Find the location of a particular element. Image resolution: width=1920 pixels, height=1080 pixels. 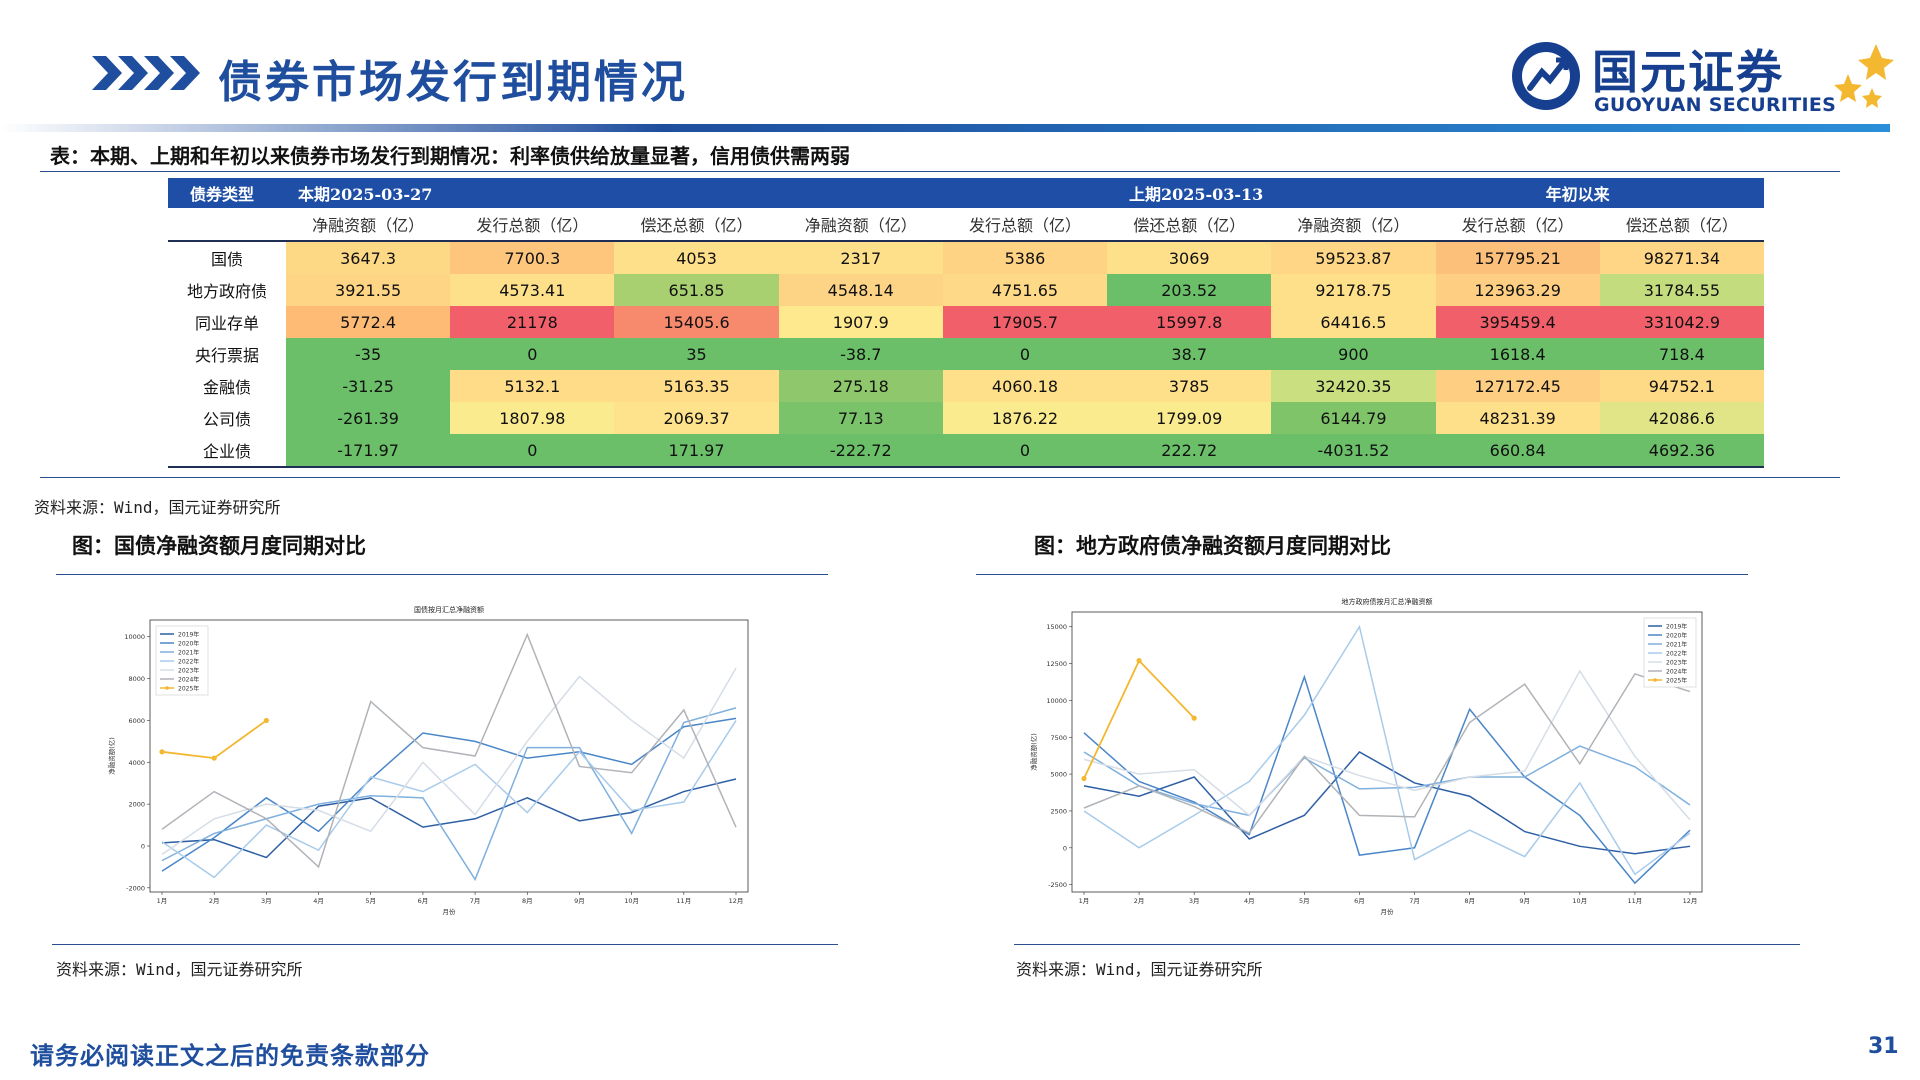

table-cell: 222.72 is located at coordinates (1189, 451).